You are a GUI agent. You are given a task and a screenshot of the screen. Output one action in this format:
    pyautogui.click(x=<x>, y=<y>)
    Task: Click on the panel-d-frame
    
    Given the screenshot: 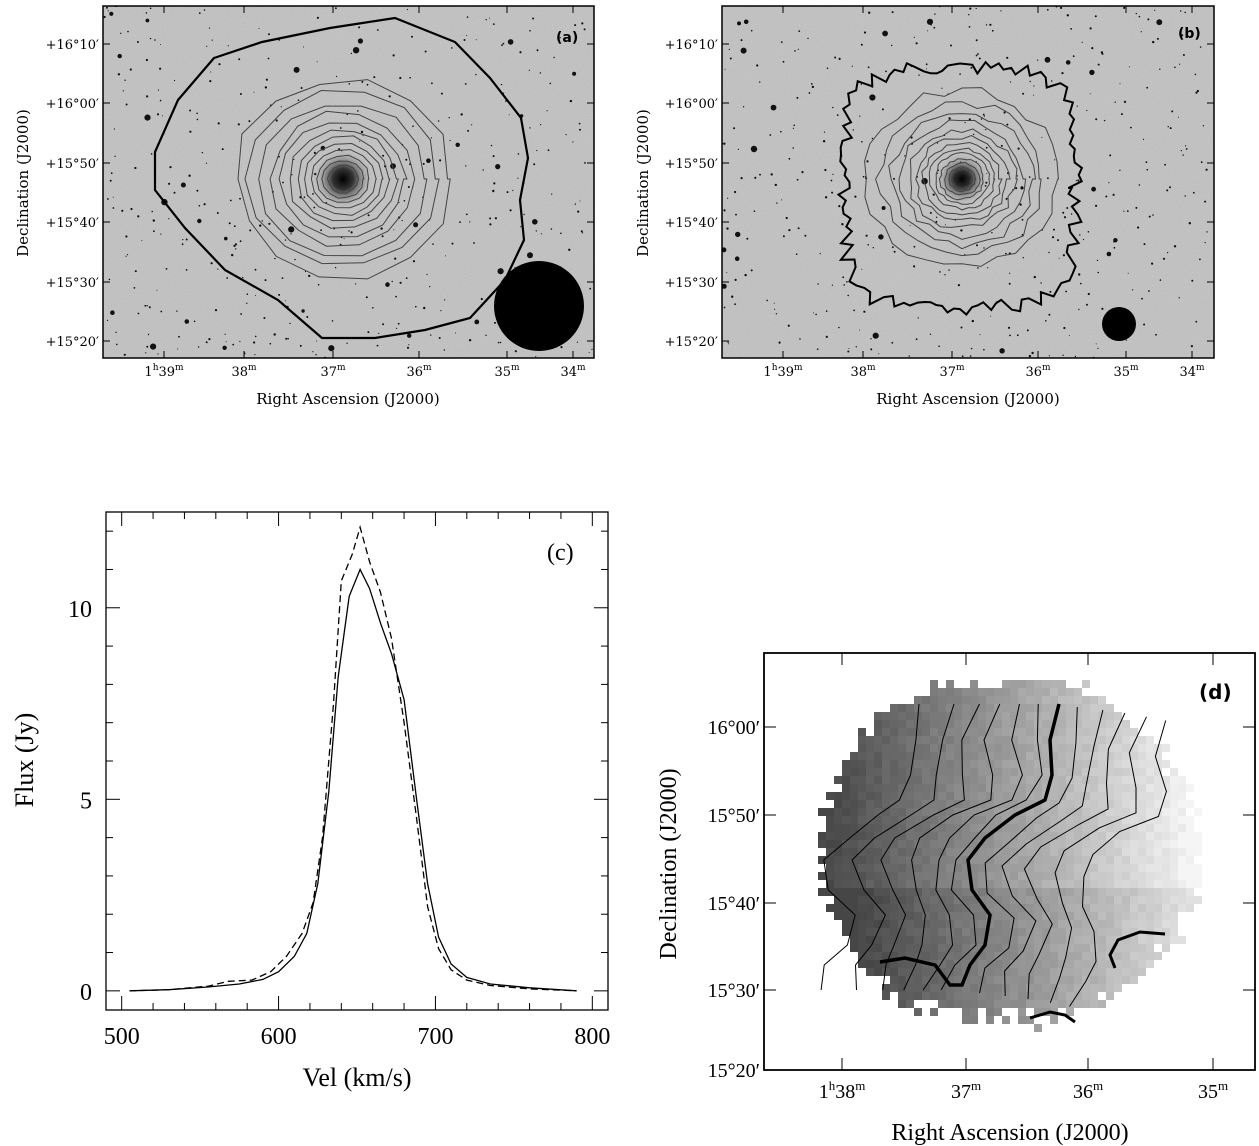 What is the action you would take?
    pyautogui.click(x=1009, y=861)
    